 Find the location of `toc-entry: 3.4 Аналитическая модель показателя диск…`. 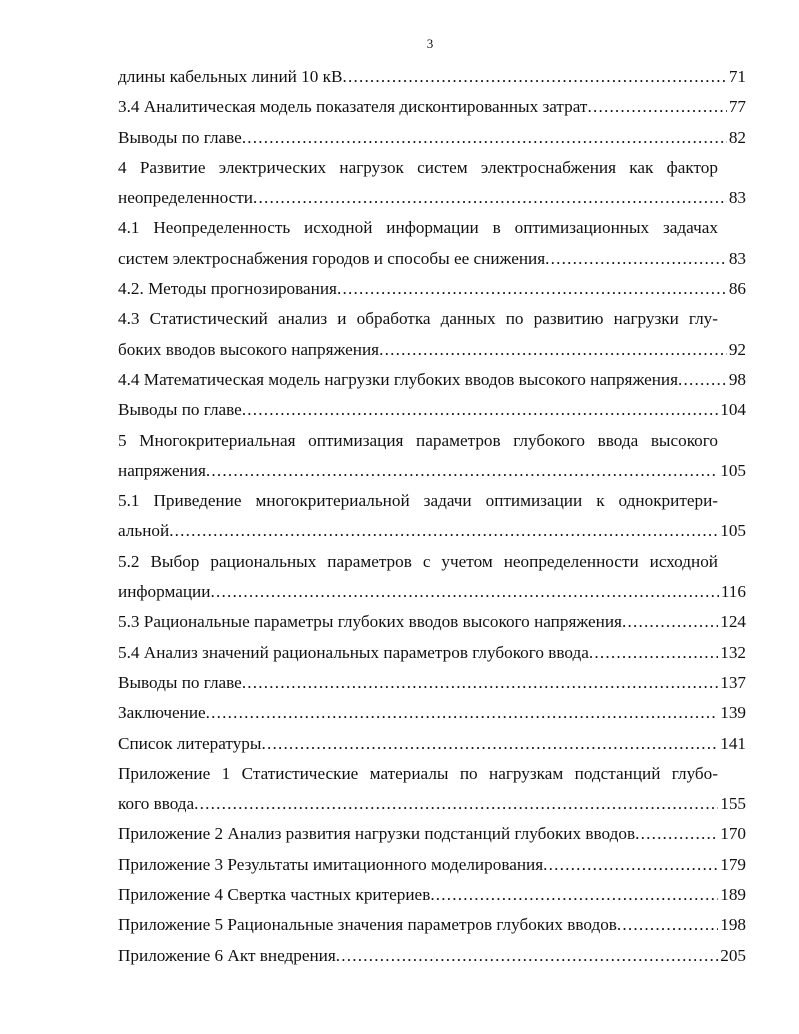

toc-entry: 3.4 Аналитическая модель показателя диск… is located at coordinates (432, 107).